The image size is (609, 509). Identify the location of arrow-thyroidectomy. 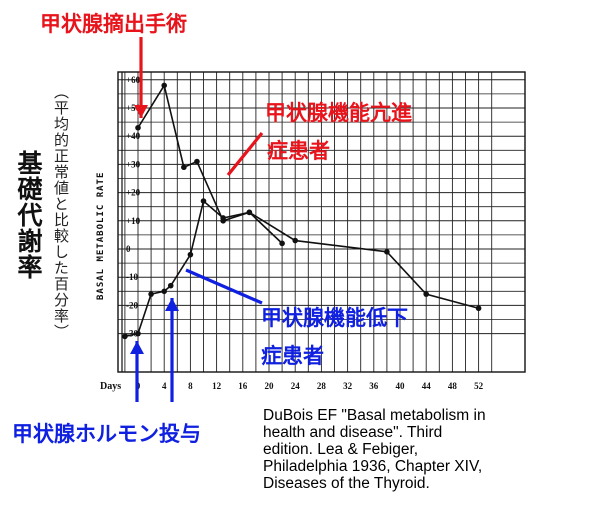
(141, 77).